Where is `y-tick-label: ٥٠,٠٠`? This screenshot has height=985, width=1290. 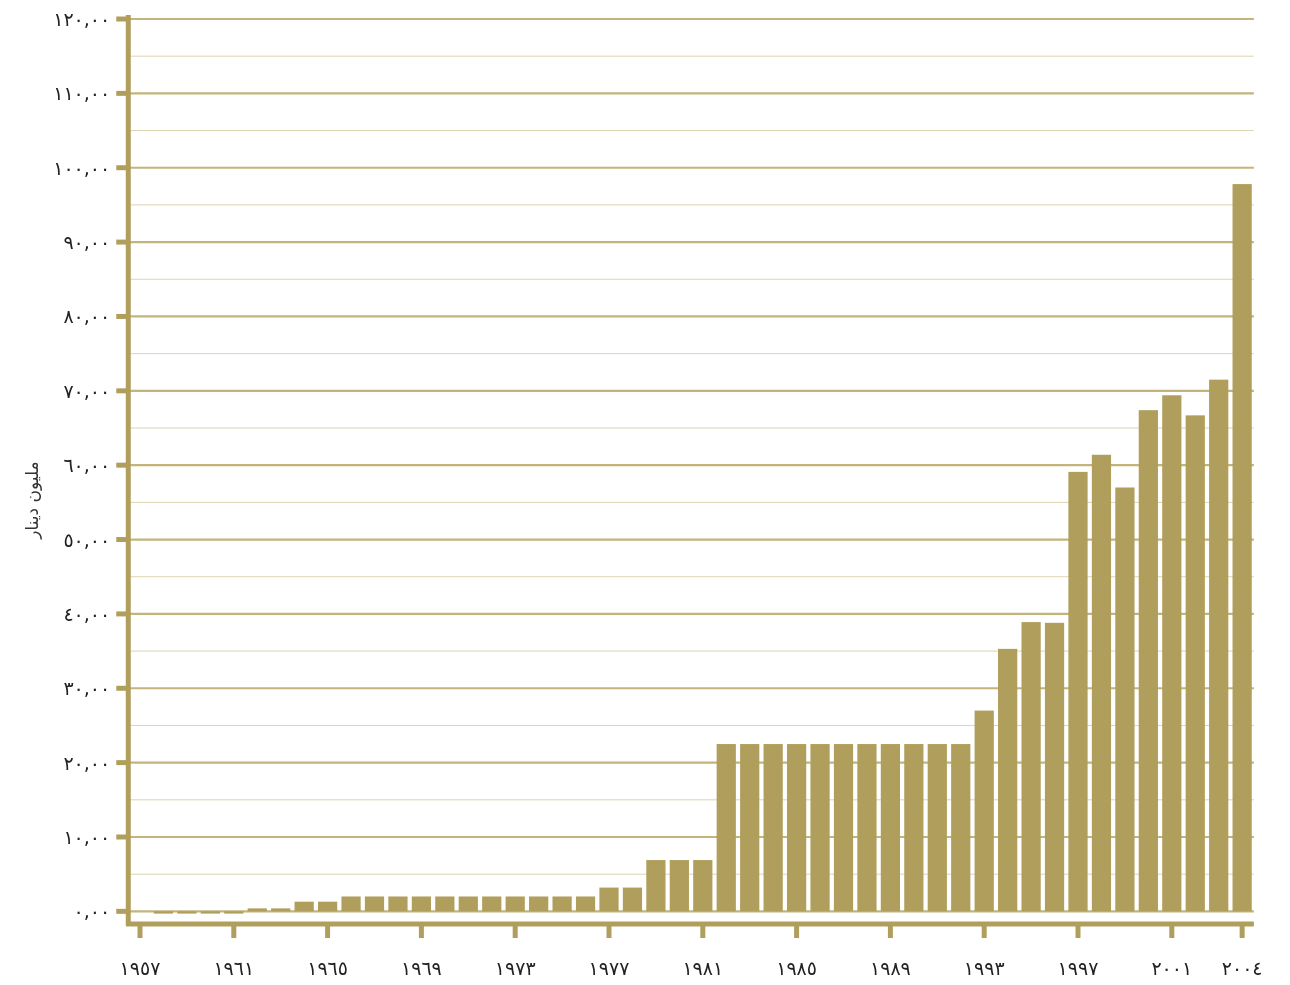 y-tick-label: ٥٠,٠٠ is located at coordinates (87, 539).